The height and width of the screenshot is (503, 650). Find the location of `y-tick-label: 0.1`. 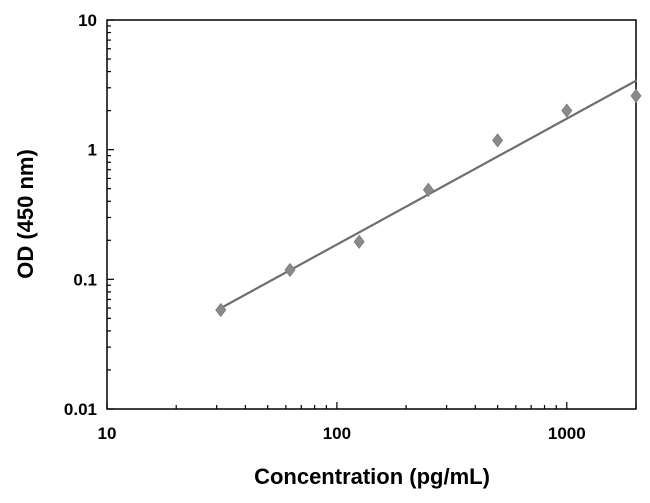

y-tick-label: 0.1 is located at coordinates (85, 279).